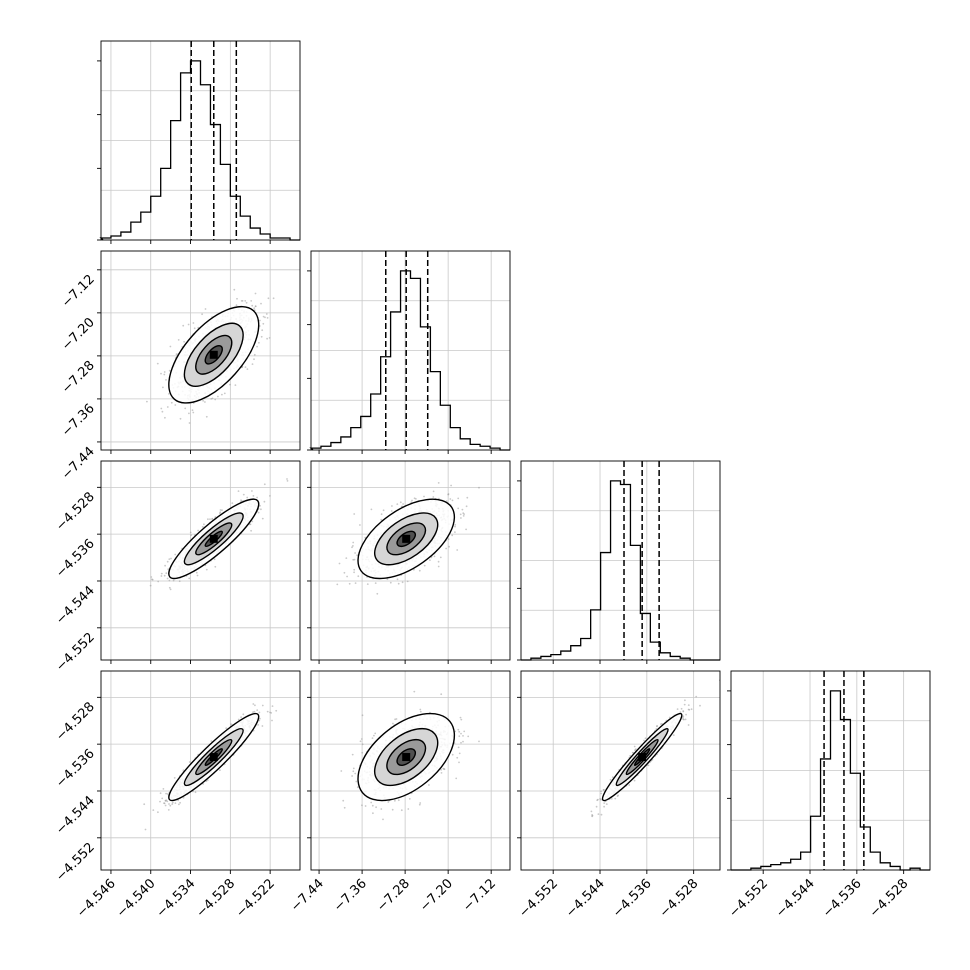 This screenshot has height=970, width=970. Describe the element at coordinates (216, 898) in the screenshot. I see `x-tick-label: −4.528` at that location.